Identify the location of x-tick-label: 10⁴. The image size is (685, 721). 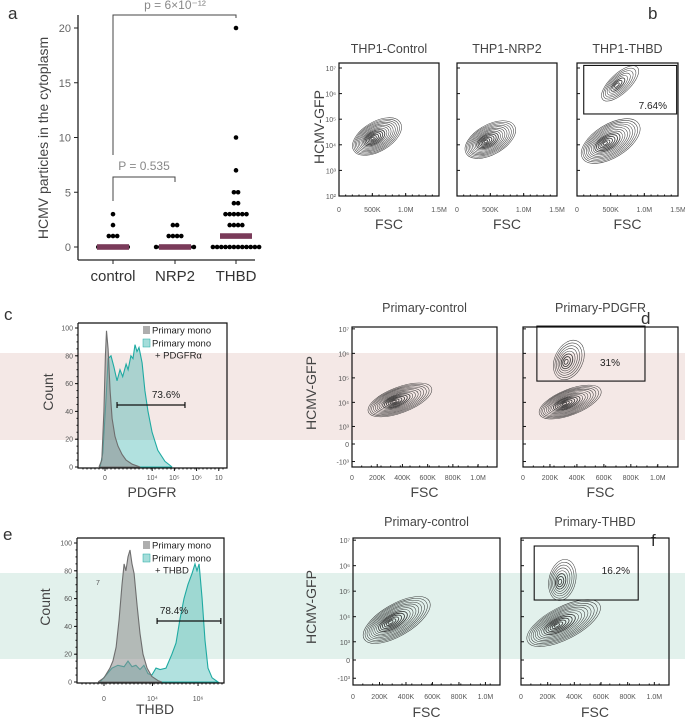
(152, 699).